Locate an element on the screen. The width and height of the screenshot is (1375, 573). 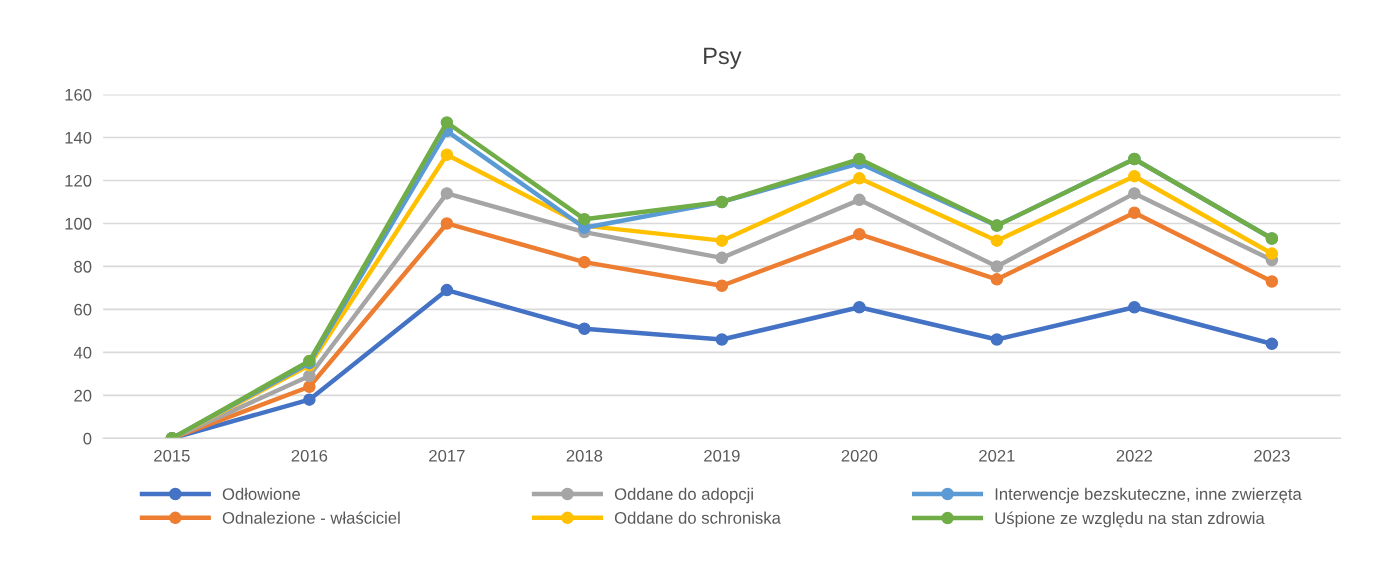
x-tick-label: 2018 is located at coordinates (584, 455).